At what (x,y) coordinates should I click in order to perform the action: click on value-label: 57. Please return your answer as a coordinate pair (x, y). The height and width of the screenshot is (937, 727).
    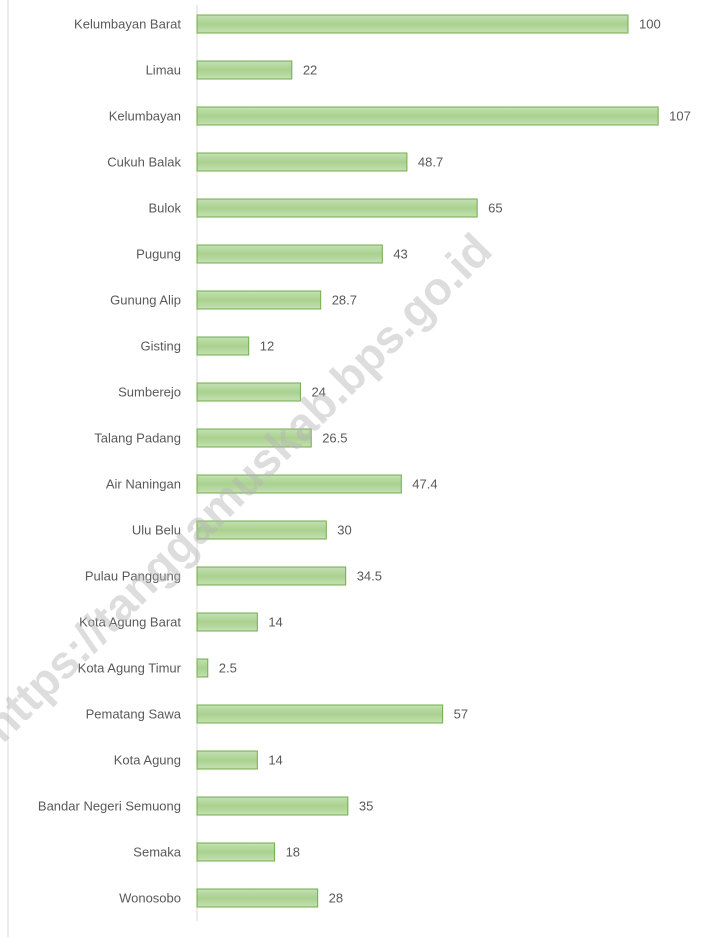
    Looking at the image, I should click on (461, 713).